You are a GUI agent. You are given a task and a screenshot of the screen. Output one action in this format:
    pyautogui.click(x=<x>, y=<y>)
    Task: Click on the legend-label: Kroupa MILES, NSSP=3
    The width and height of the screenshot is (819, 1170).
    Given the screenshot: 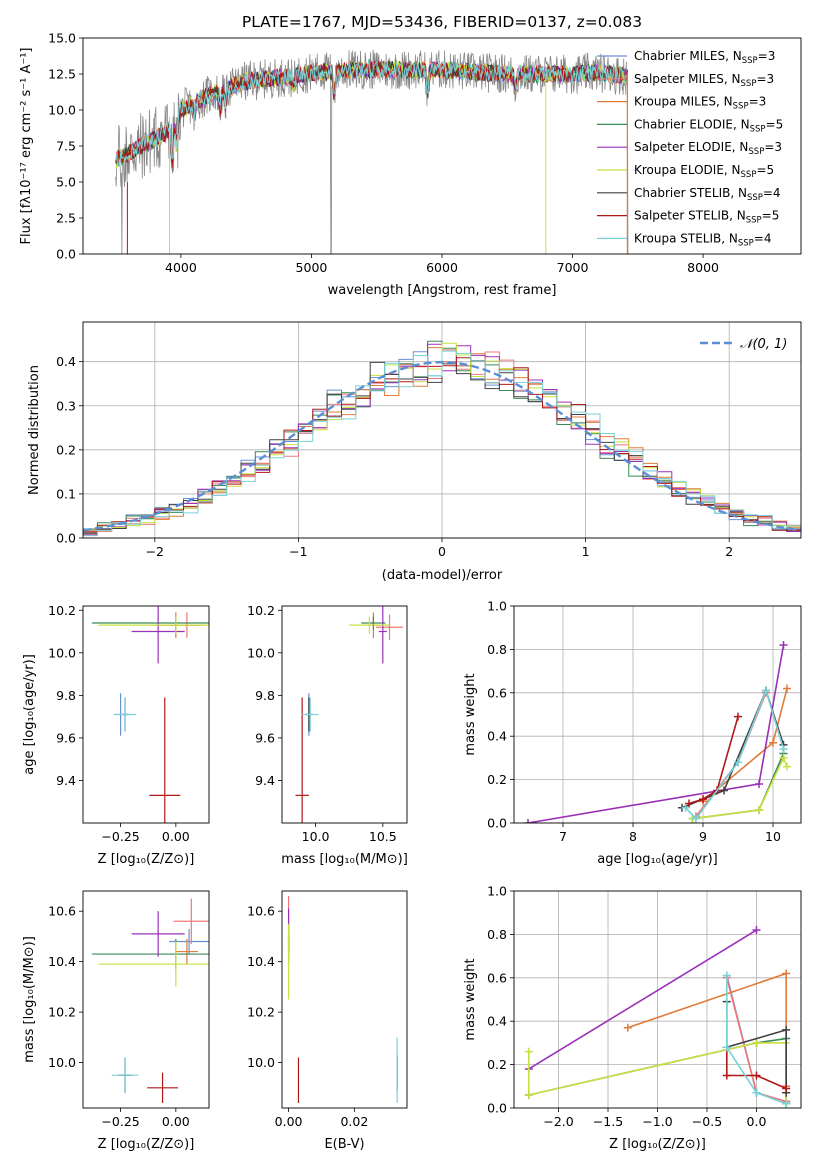 What is the action you would take?
    pyautogui.click(x=700, y=103)
    